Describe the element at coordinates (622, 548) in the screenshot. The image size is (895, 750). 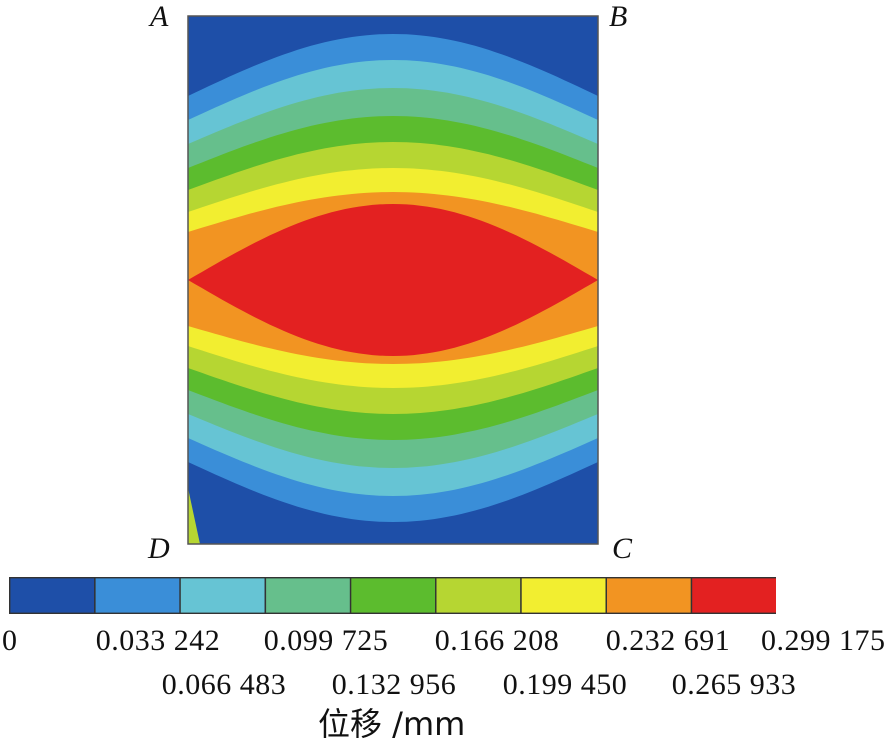
I see `corner-label-c: C` at that location.